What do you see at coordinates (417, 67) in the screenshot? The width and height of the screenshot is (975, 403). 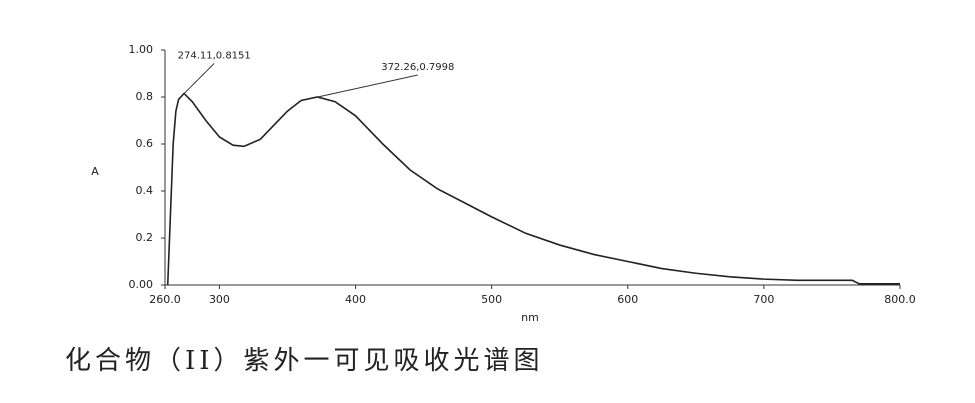 I see `annotation-label: 372.26,0.7998` at bounding box center [417, 67].